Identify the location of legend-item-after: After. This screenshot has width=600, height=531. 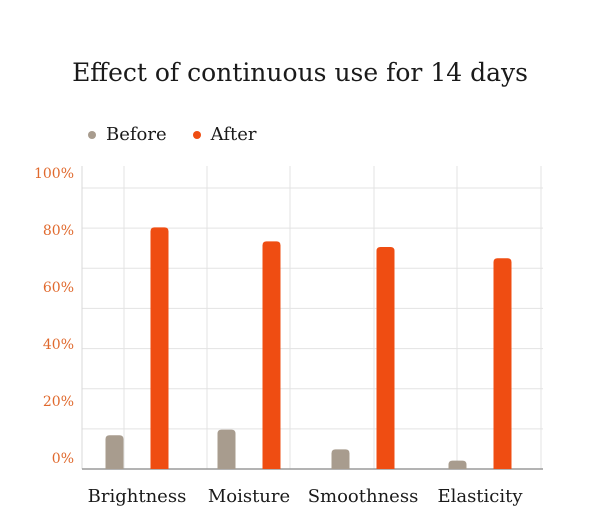
(224, 134).